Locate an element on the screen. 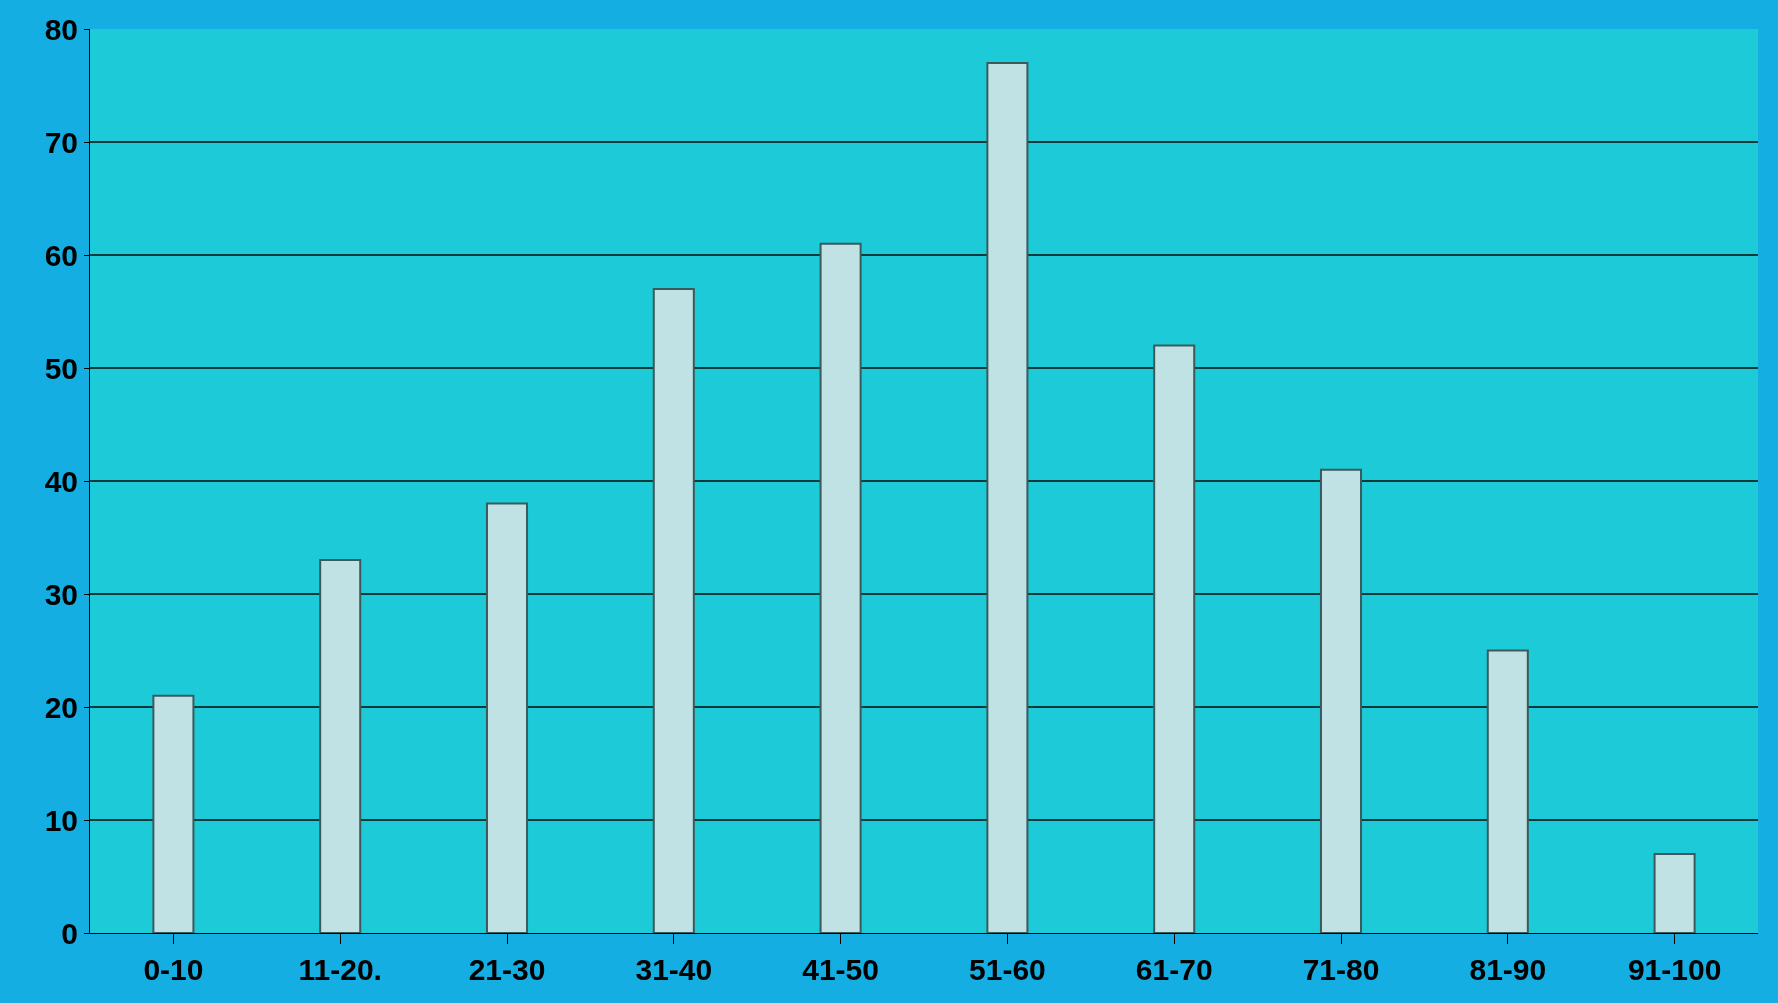 The width and height of the screenshot is (1778, 1003). x-tick-label: 91-100 is located at coordinates (1674, 969).